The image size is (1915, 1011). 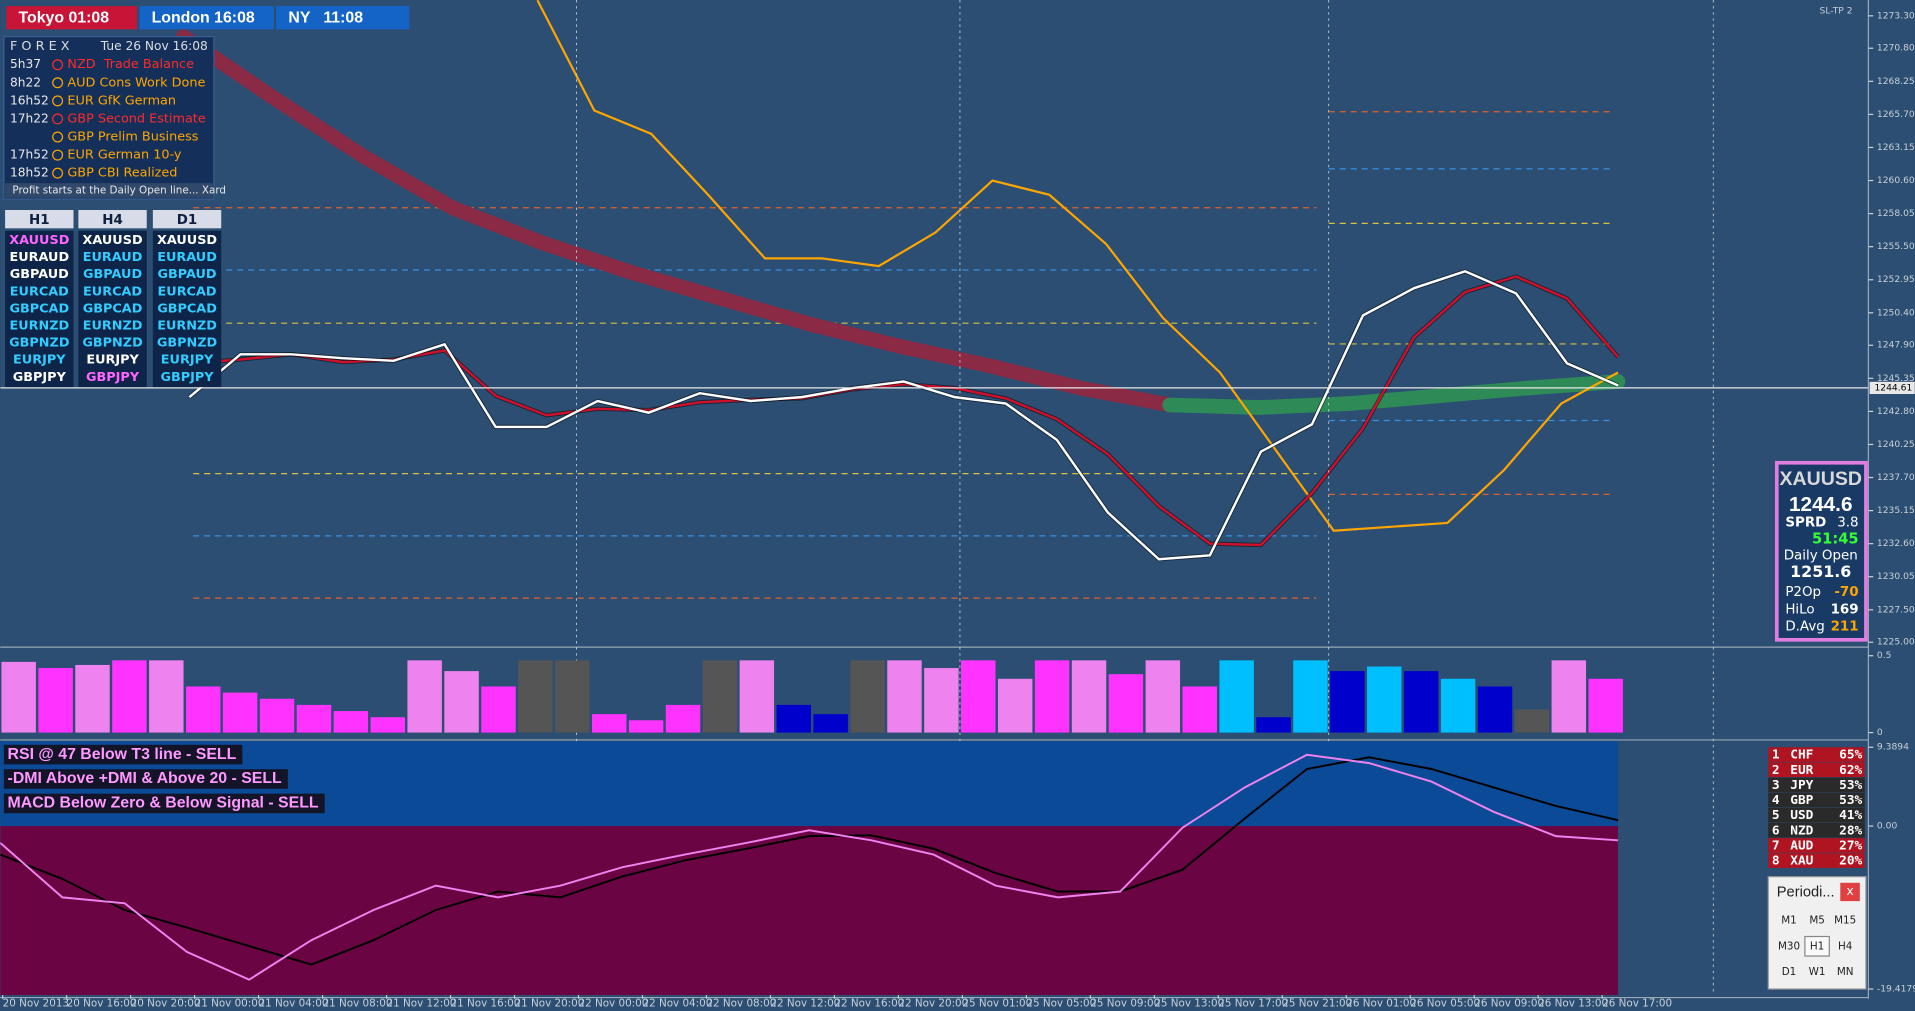 I want to click on time-label: 20 Nov 2013, so click(x=36, y=1004).